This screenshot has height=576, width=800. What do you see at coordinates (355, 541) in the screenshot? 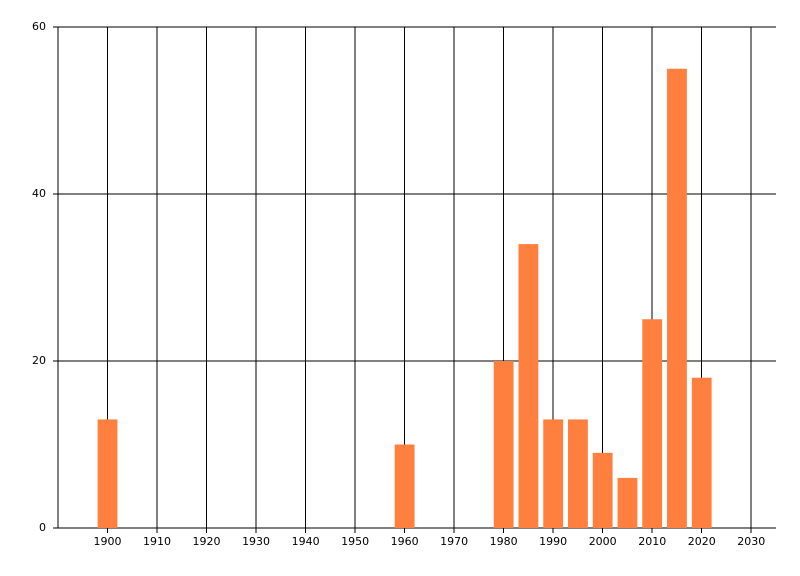
I see `x-tick-label: 1950` at bounding box center [355, 541].